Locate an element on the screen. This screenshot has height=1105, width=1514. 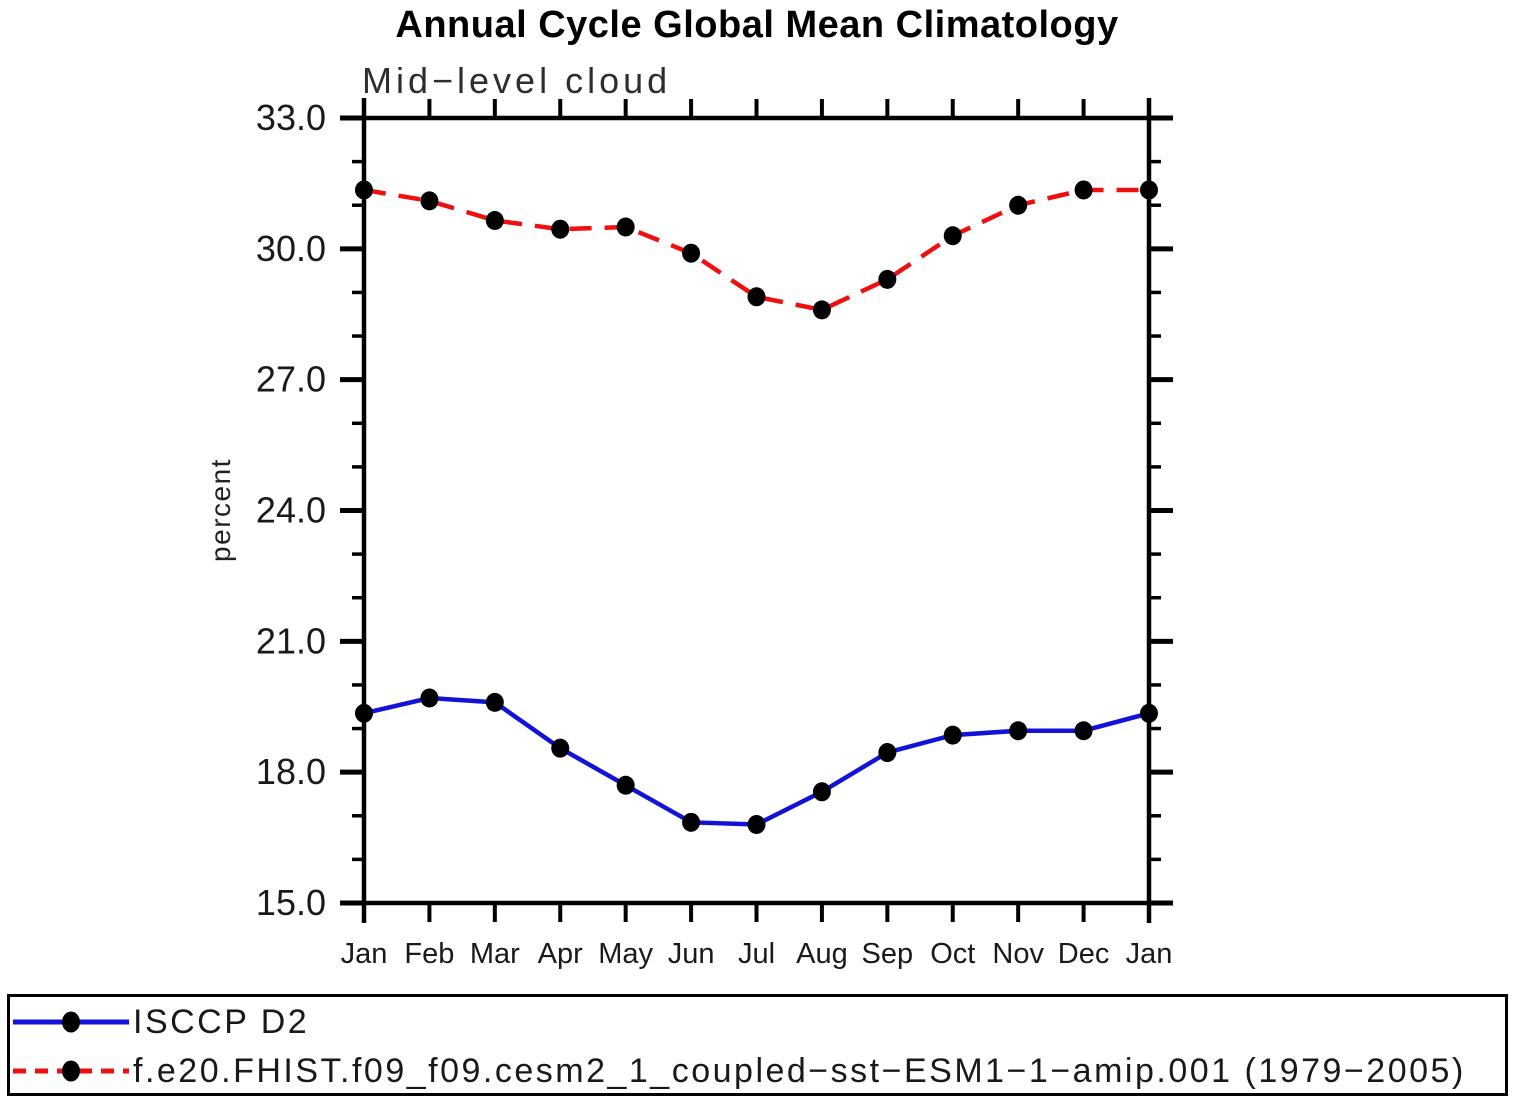
legend-solid-line-icon is located at coordinates (71, 1022).